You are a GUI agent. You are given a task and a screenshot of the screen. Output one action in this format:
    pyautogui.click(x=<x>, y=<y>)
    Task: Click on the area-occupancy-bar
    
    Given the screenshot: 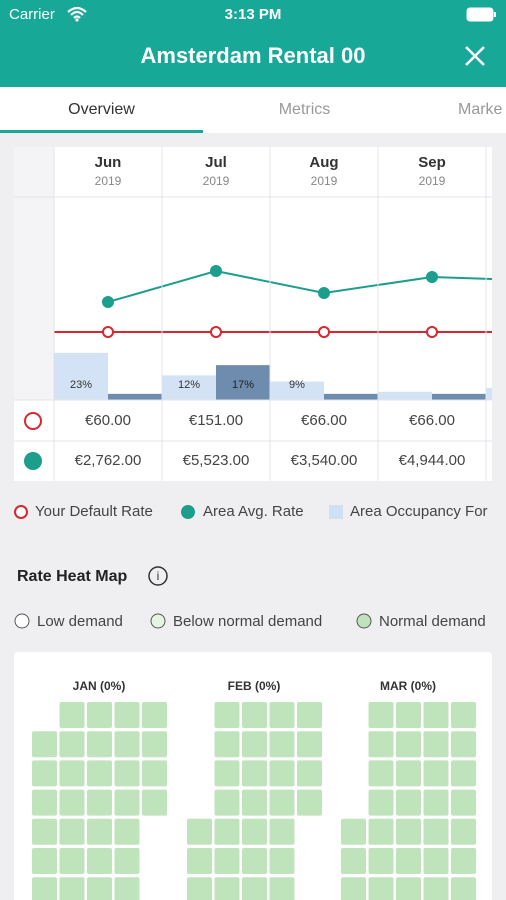 What is the action you would take?
    pyautogui.click(x=405, y=395)
    